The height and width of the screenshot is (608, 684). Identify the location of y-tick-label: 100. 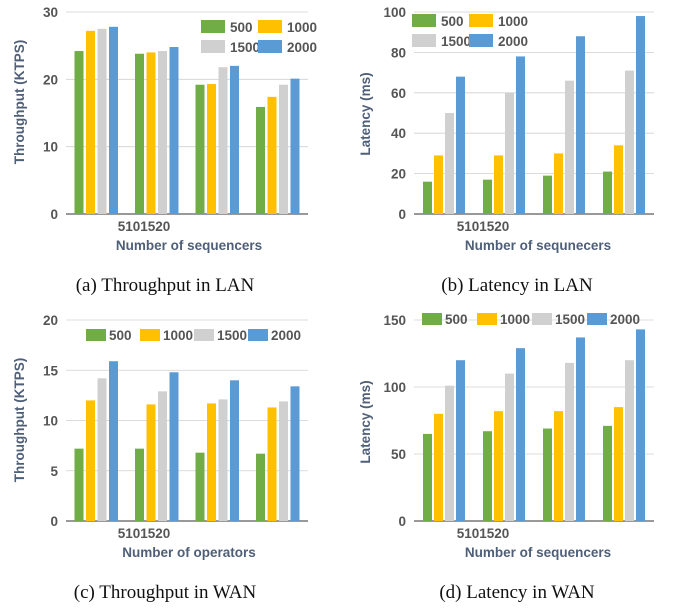
(394, 387).